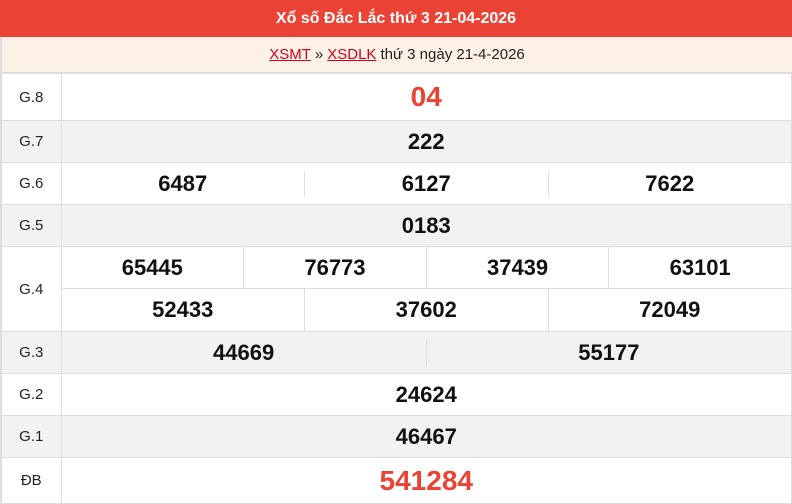 Image resolution: width=792 pixels, height=504 pixels. What do you see at coordinates (452, 54) in the screenshot?
I see `breadcrumb-text: thứ 3 ngày 21-4-2026` at bounding box center [452, 54].